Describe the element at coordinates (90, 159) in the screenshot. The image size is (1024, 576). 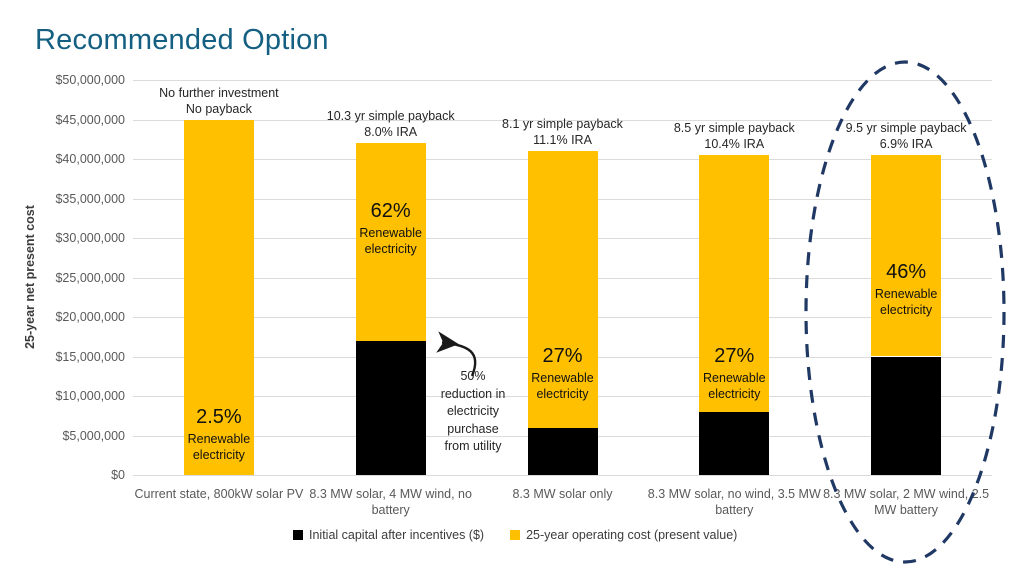
I see `y-tick-label: $40,000,000` at that location.